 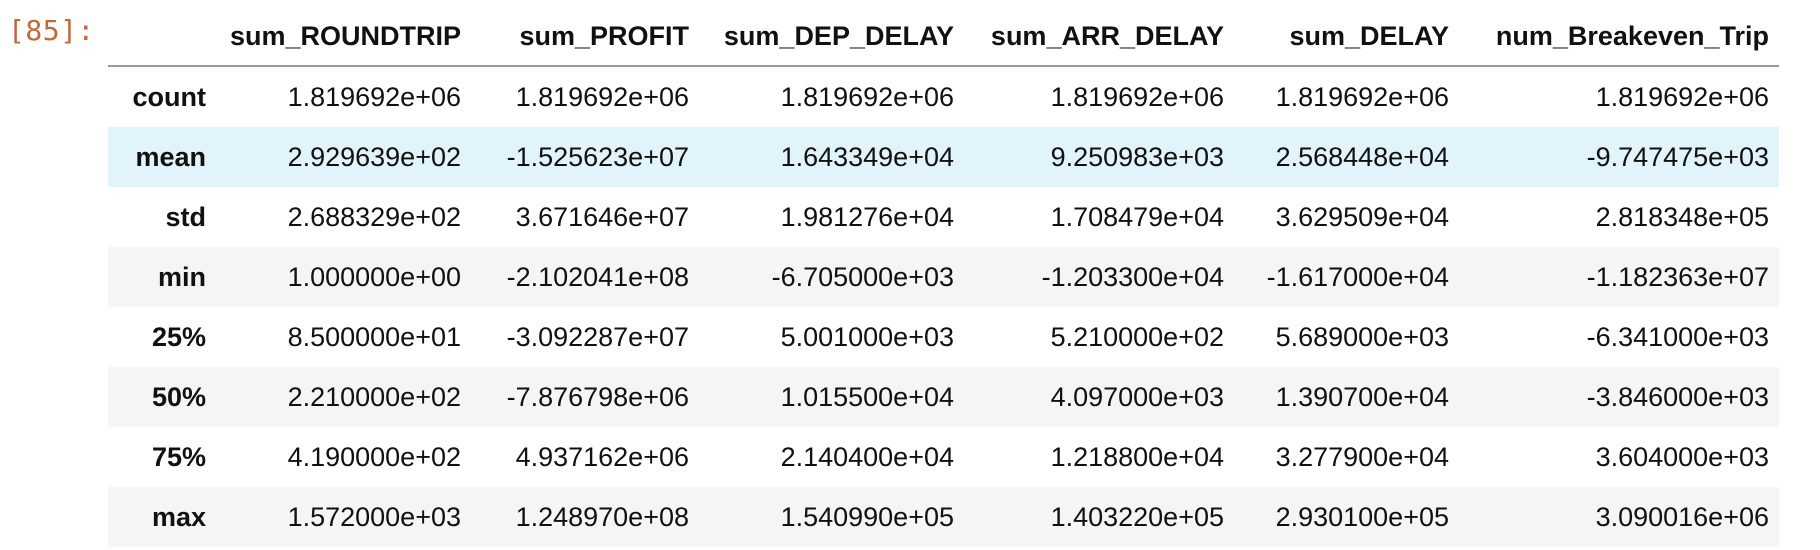 What do you see at coordinates (597, 156) in the screenshot?
I see `table-cell: -1.525623e+07` at bounding box center [597, 156].